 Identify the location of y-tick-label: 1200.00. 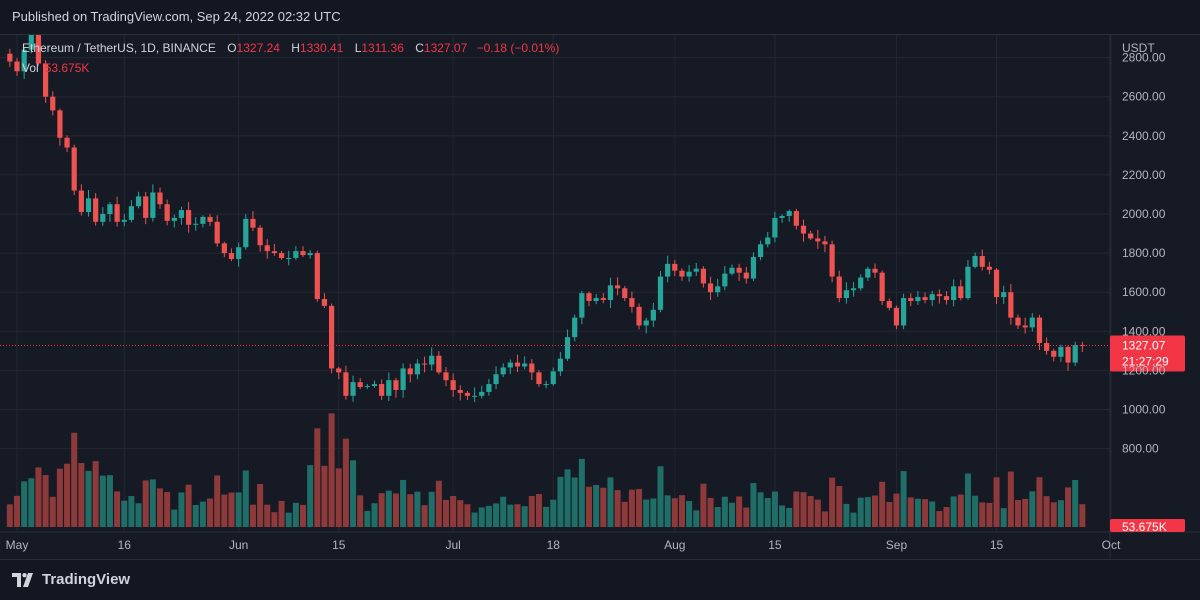
(1144, 370).